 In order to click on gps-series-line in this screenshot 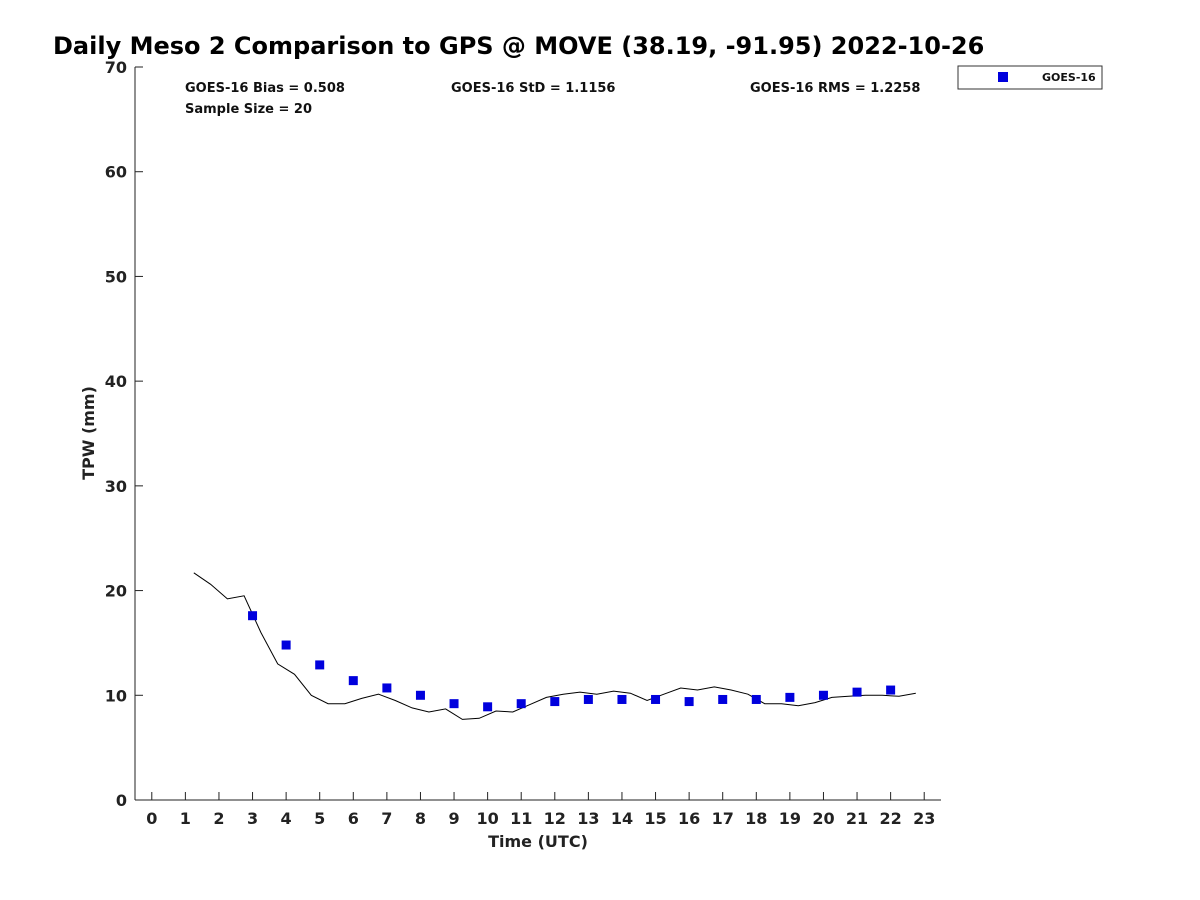, I will do `click(554, 646)`.